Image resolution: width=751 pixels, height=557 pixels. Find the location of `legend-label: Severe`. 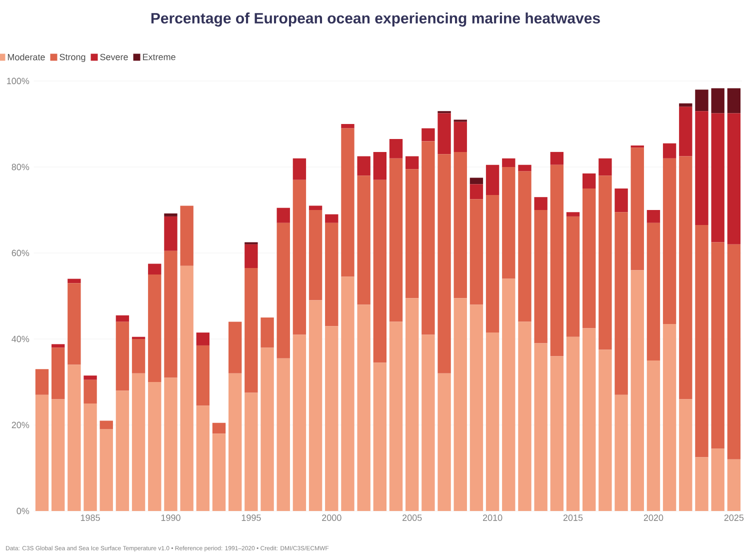

legend-label: Severe is located at coordinates (114, 57).